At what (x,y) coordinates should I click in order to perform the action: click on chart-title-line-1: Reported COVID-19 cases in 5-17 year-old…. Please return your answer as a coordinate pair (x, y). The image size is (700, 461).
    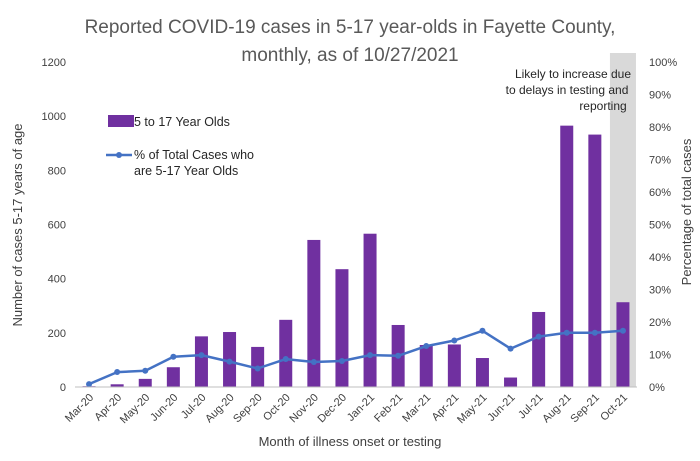
    Looking at the image, I should click on (350, 27).